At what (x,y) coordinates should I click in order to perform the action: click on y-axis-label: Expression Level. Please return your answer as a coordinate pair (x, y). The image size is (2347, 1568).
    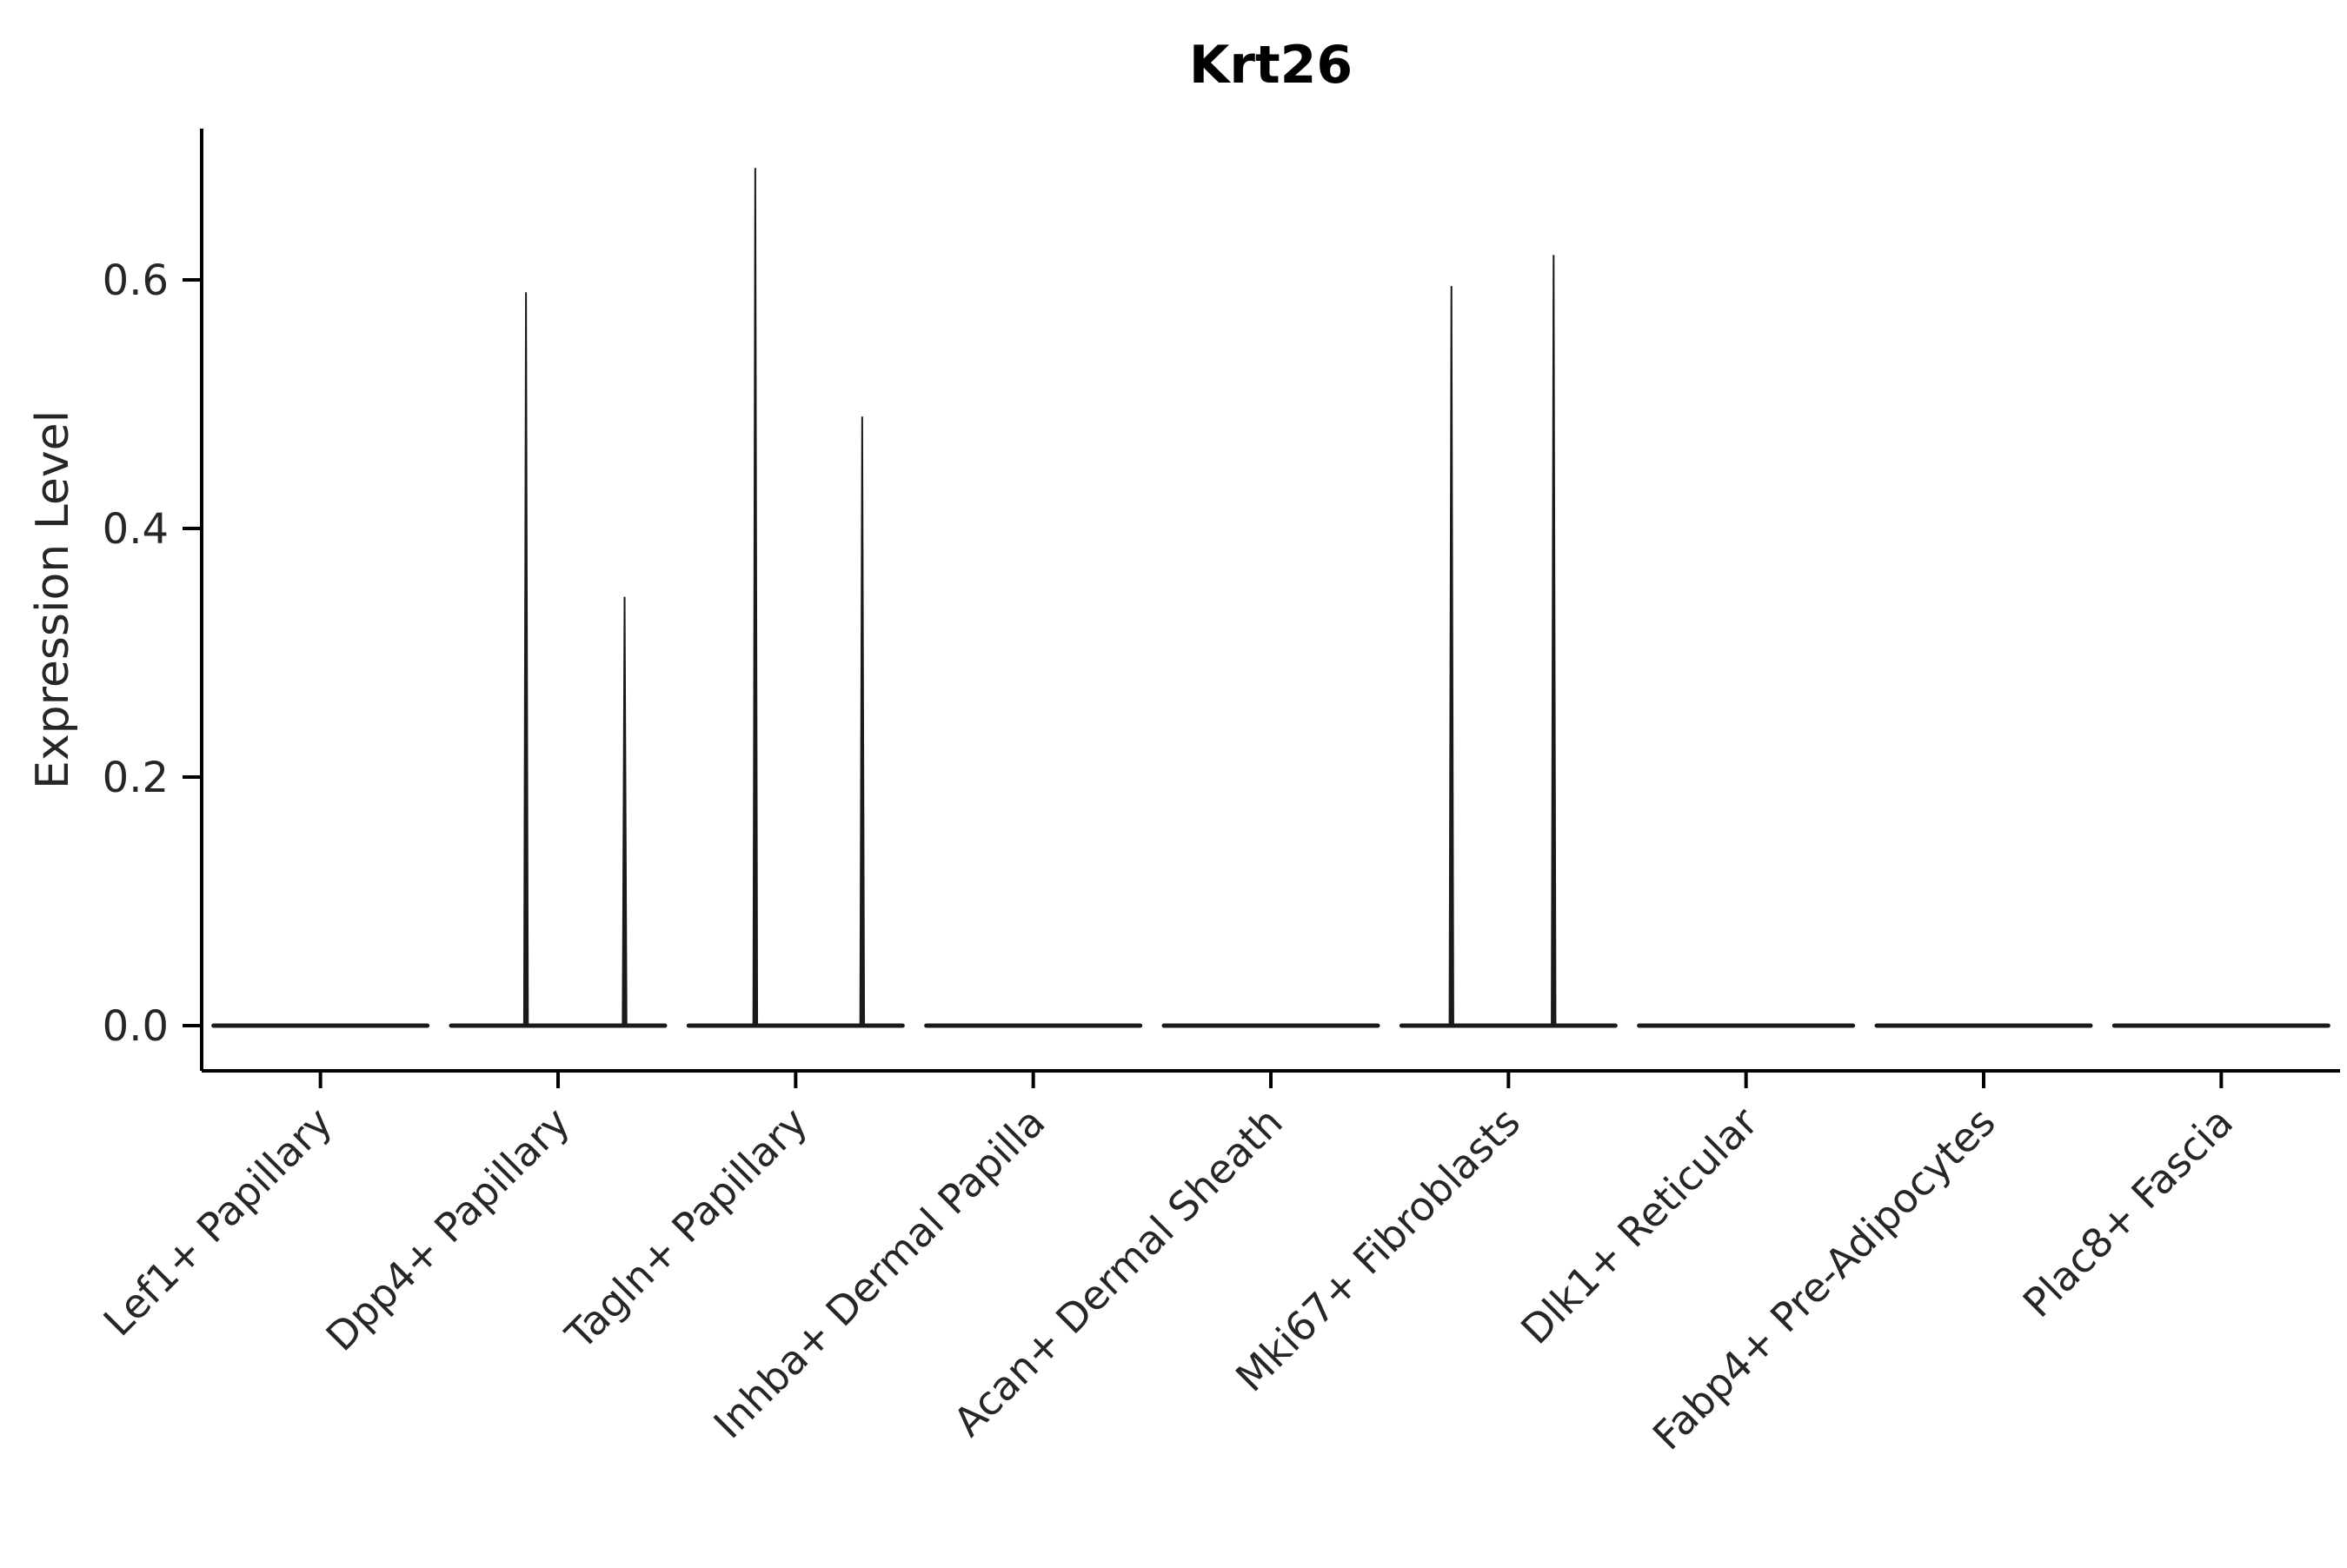
    Looking at the image, I should click on (53, 599).